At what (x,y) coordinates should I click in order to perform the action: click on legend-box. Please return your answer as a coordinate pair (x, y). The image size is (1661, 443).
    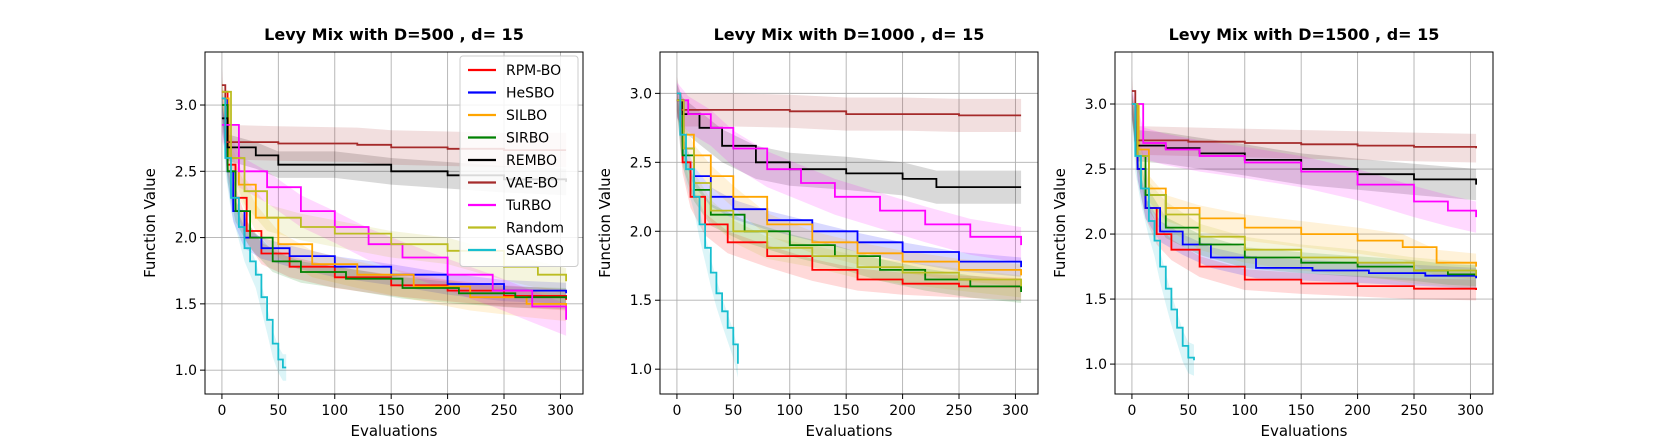
    Looking at the image, I should click on (519, 161).